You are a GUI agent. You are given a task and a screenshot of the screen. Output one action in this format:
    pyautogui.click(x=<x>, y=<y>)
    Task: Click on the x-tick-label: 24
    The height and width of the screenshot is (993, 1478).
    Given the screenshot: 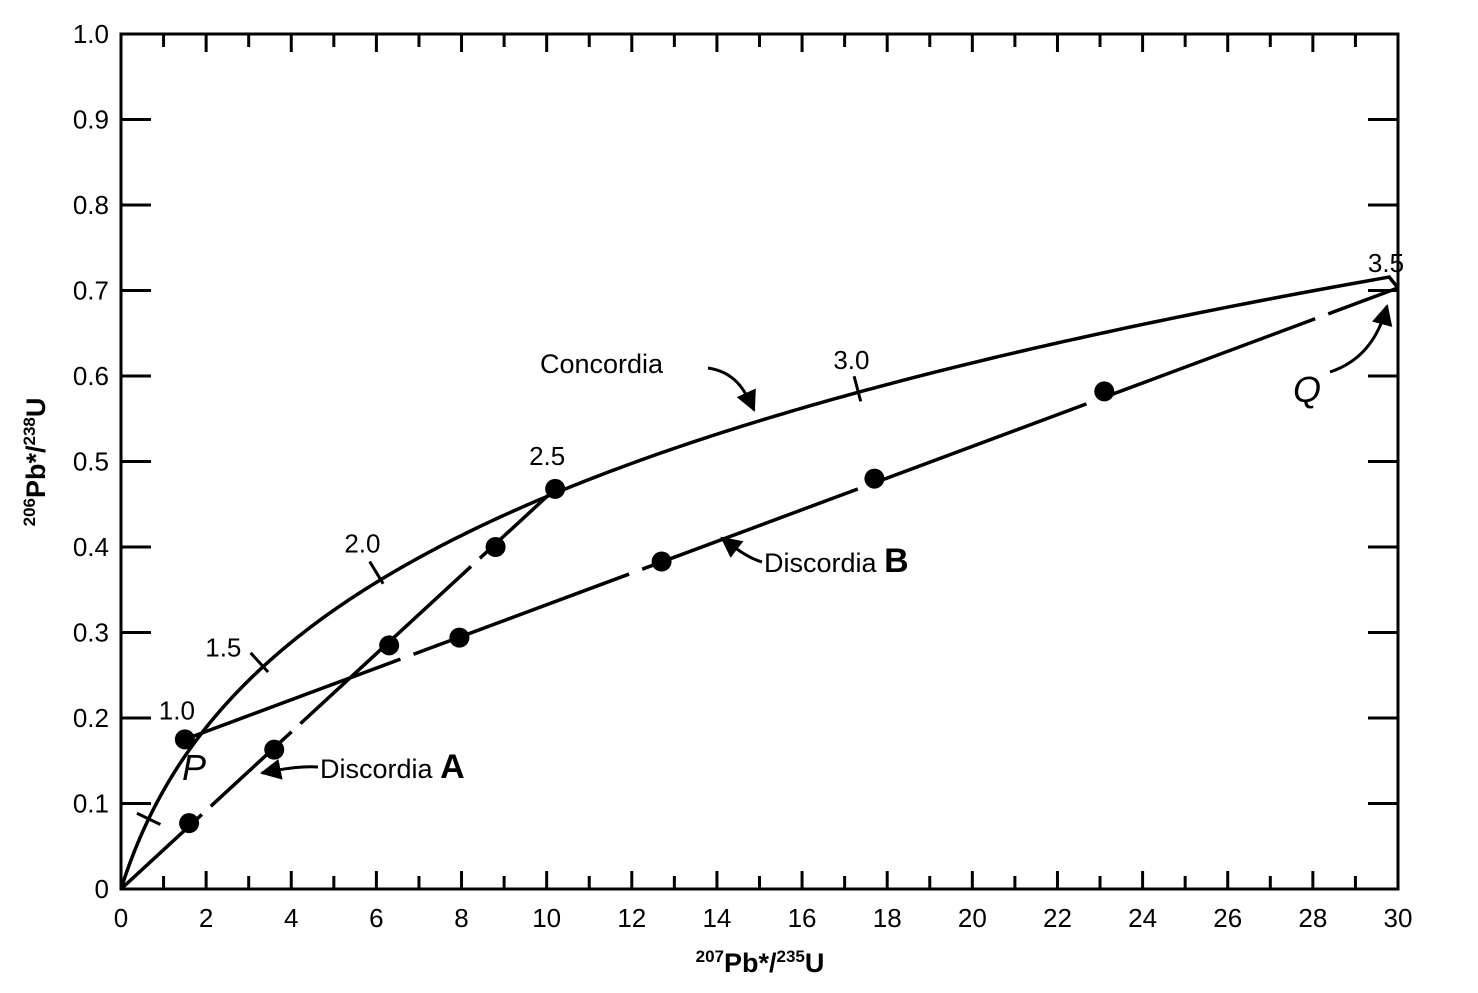 What is the action you would take?
    pyautogui.click(x=1142, y=918)
    